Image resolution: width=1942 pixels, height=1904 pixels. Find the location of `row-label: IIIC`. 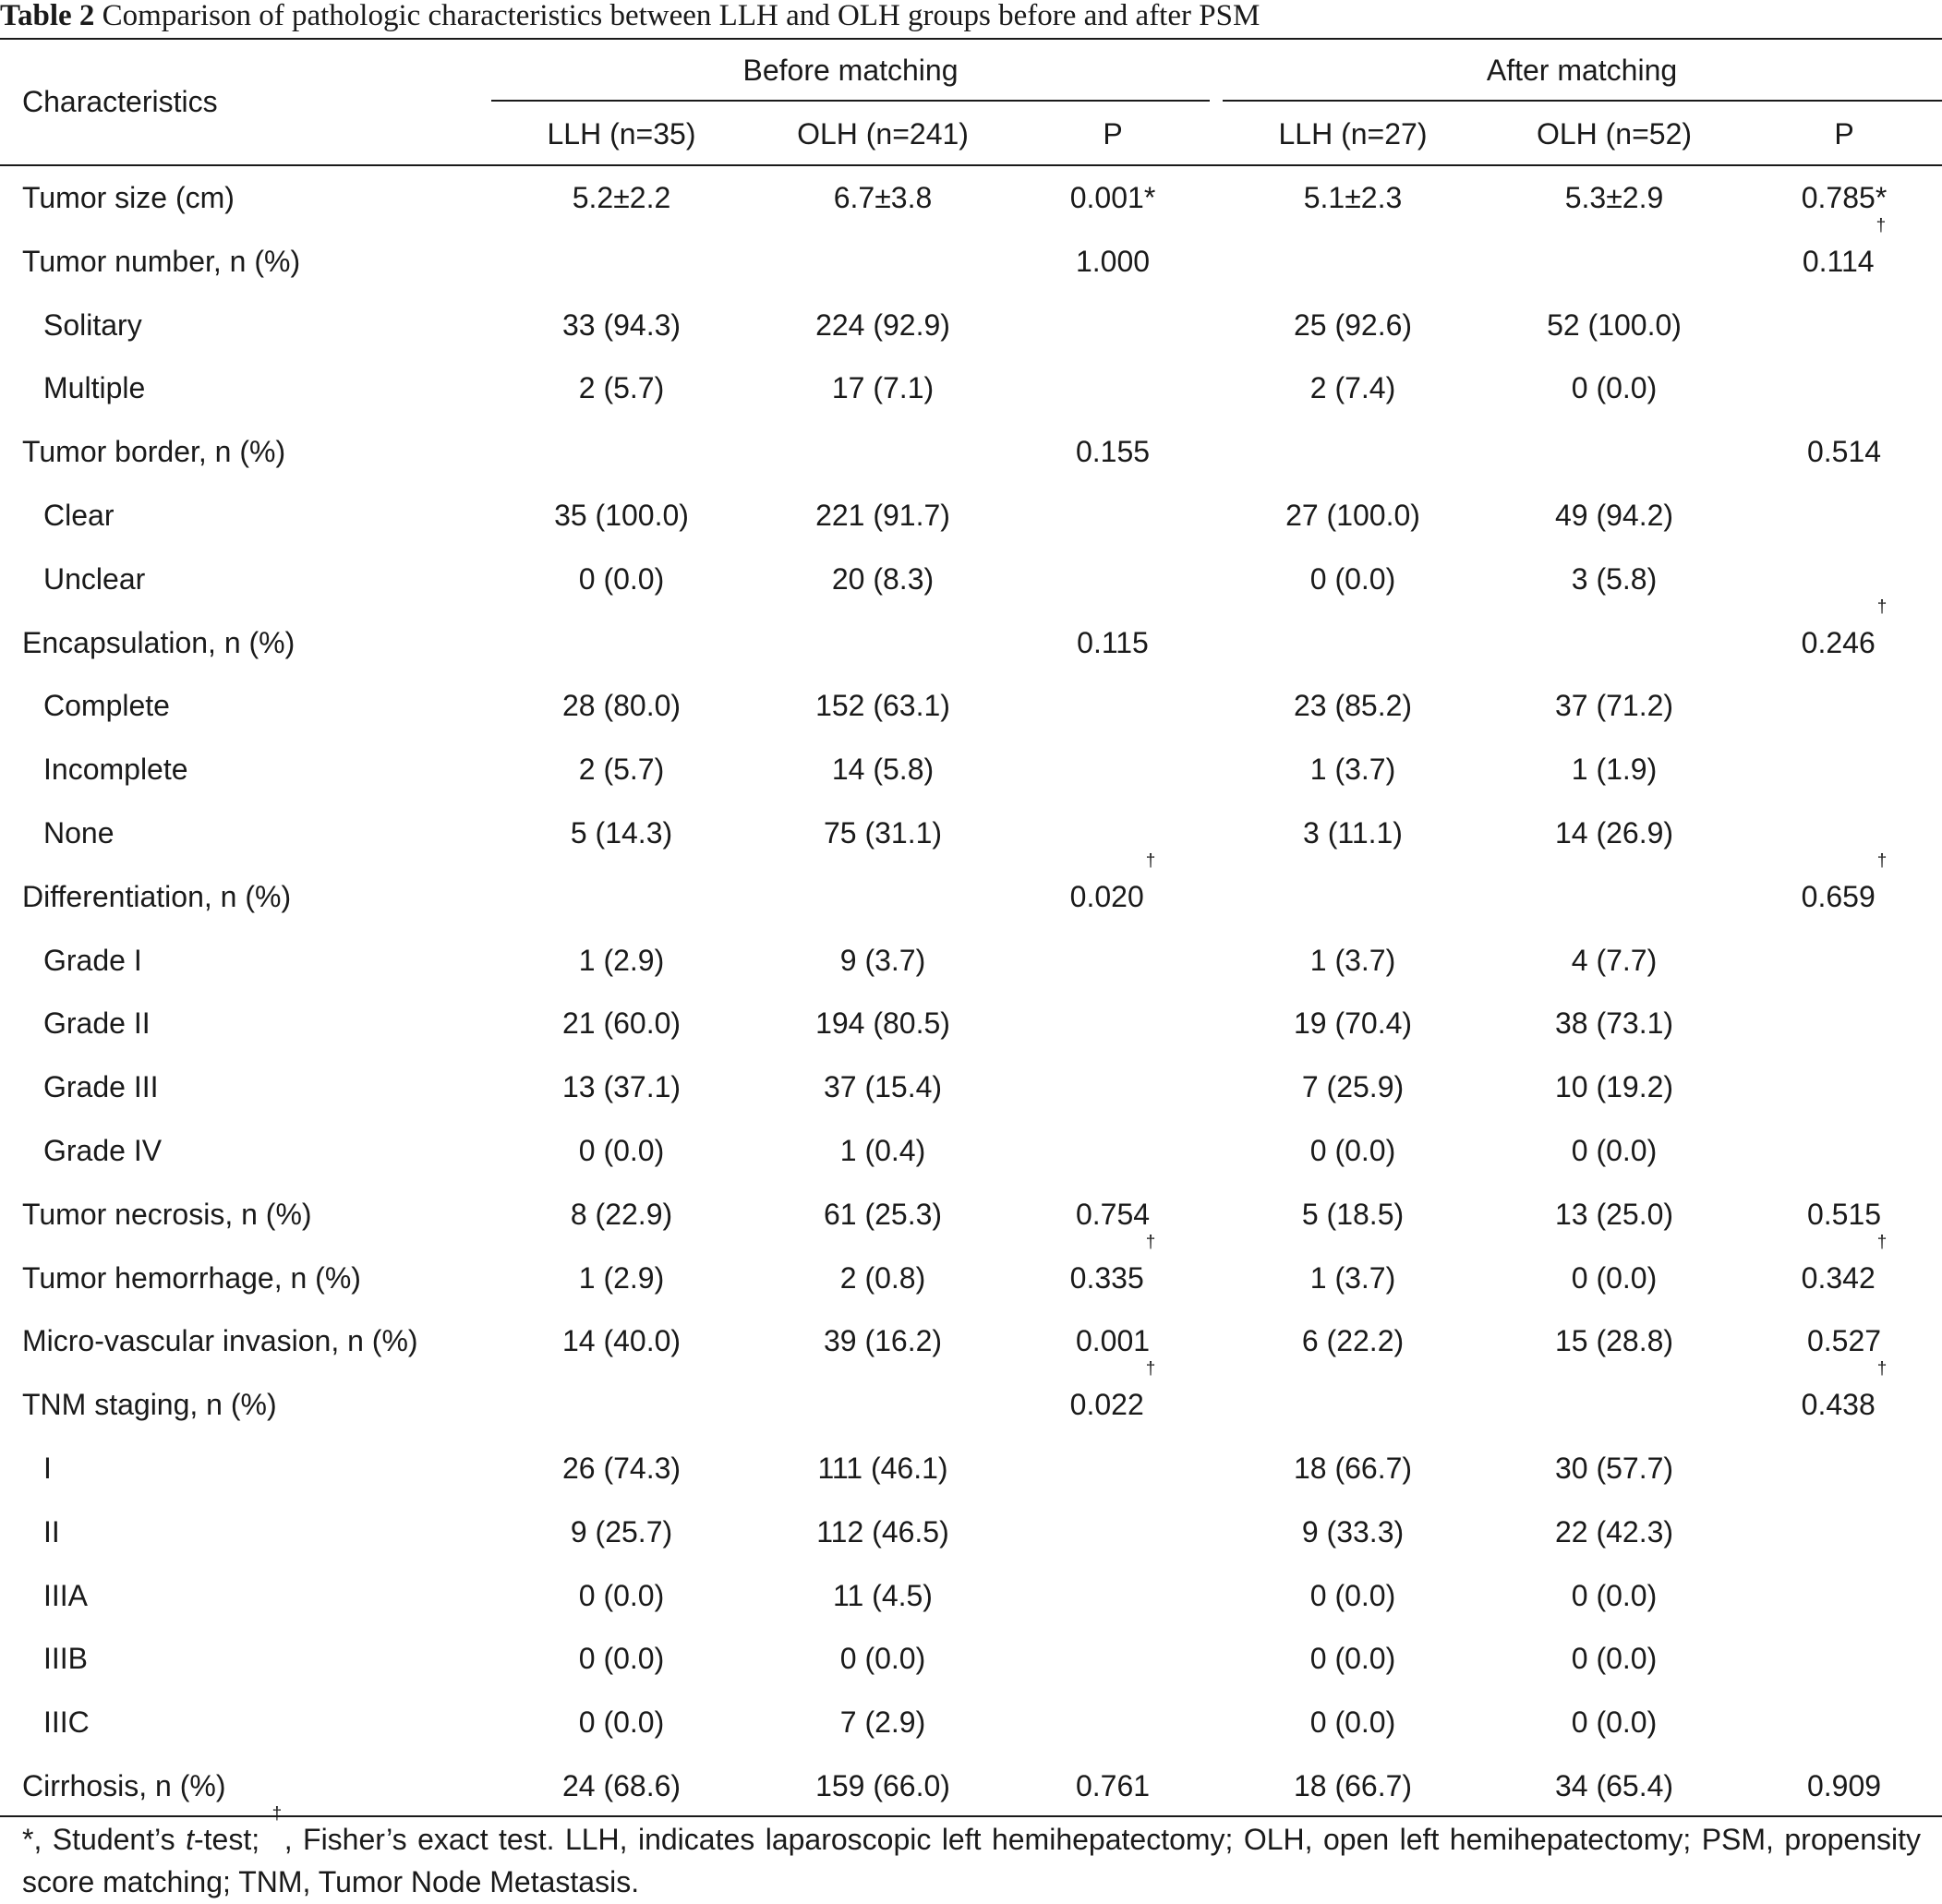

row-label: IIIC is located at coordinates (67, 1722).